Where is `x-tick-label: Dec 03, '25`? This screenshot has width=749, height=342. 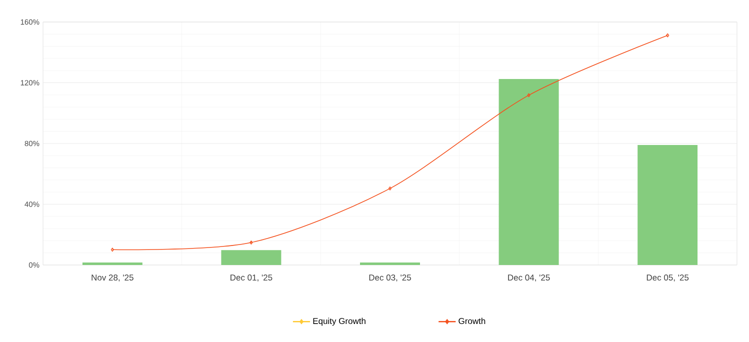
x-tick-label: Dec 03, '25 is located at coordinates (390, 278).